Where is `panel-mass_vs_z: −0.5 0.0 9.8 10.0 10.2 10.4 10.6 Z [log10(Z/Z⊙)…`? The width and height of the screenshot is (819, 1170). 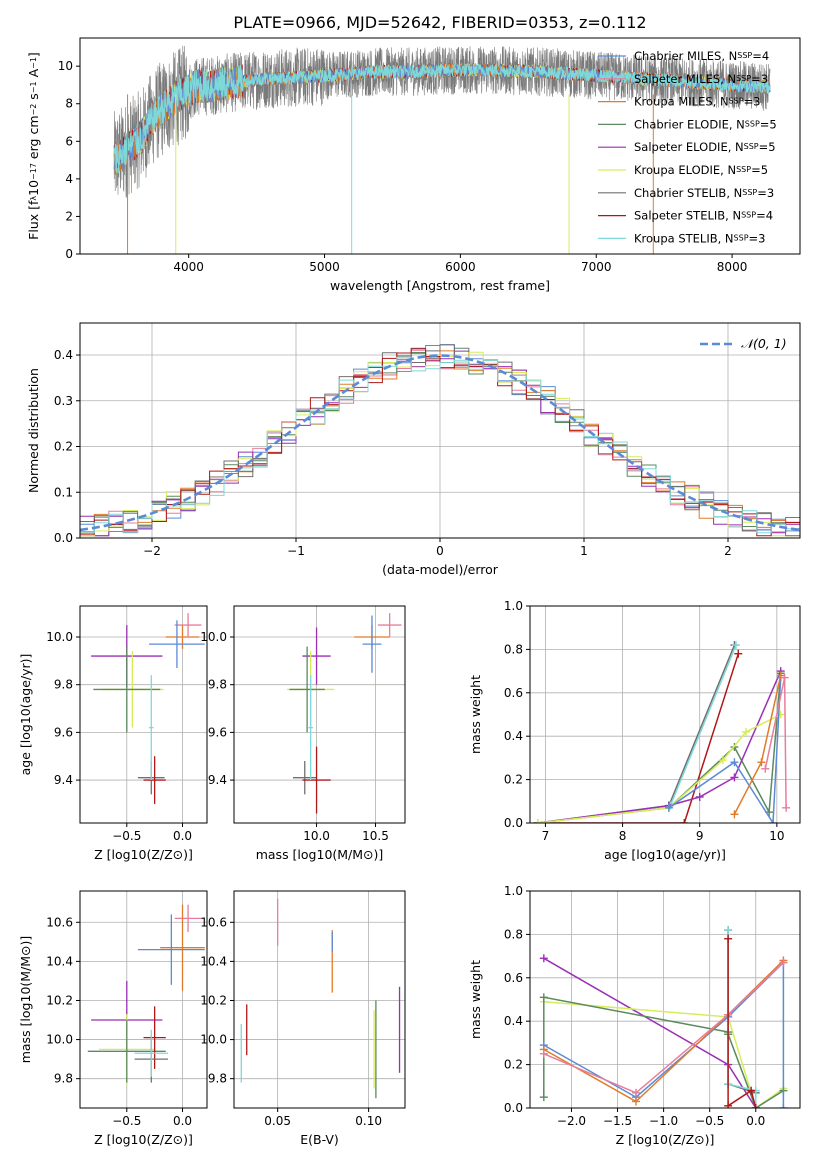
panel-mass_vs_z: −0.5 0.0 9.8 10.0 10.2 10.4 10.6 Z [log10(Z/Z⊙)… is located at coordinates (113, 1018).